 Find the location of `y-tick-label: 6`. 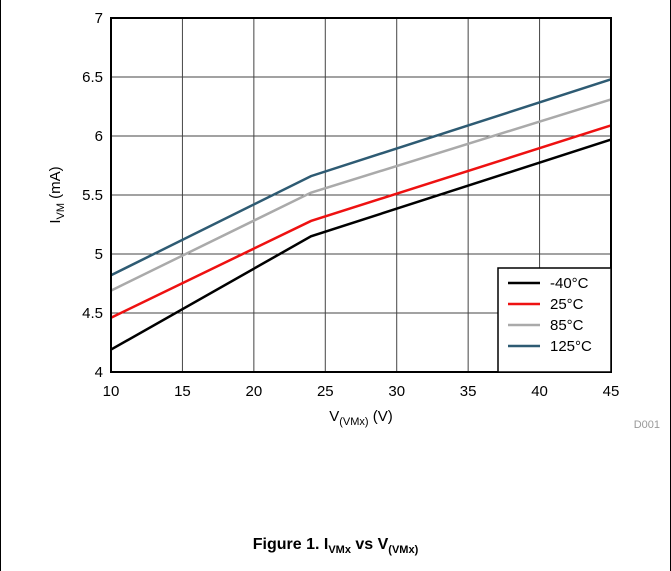

y-tick-label: 6 is located at coordinates (99, 136).